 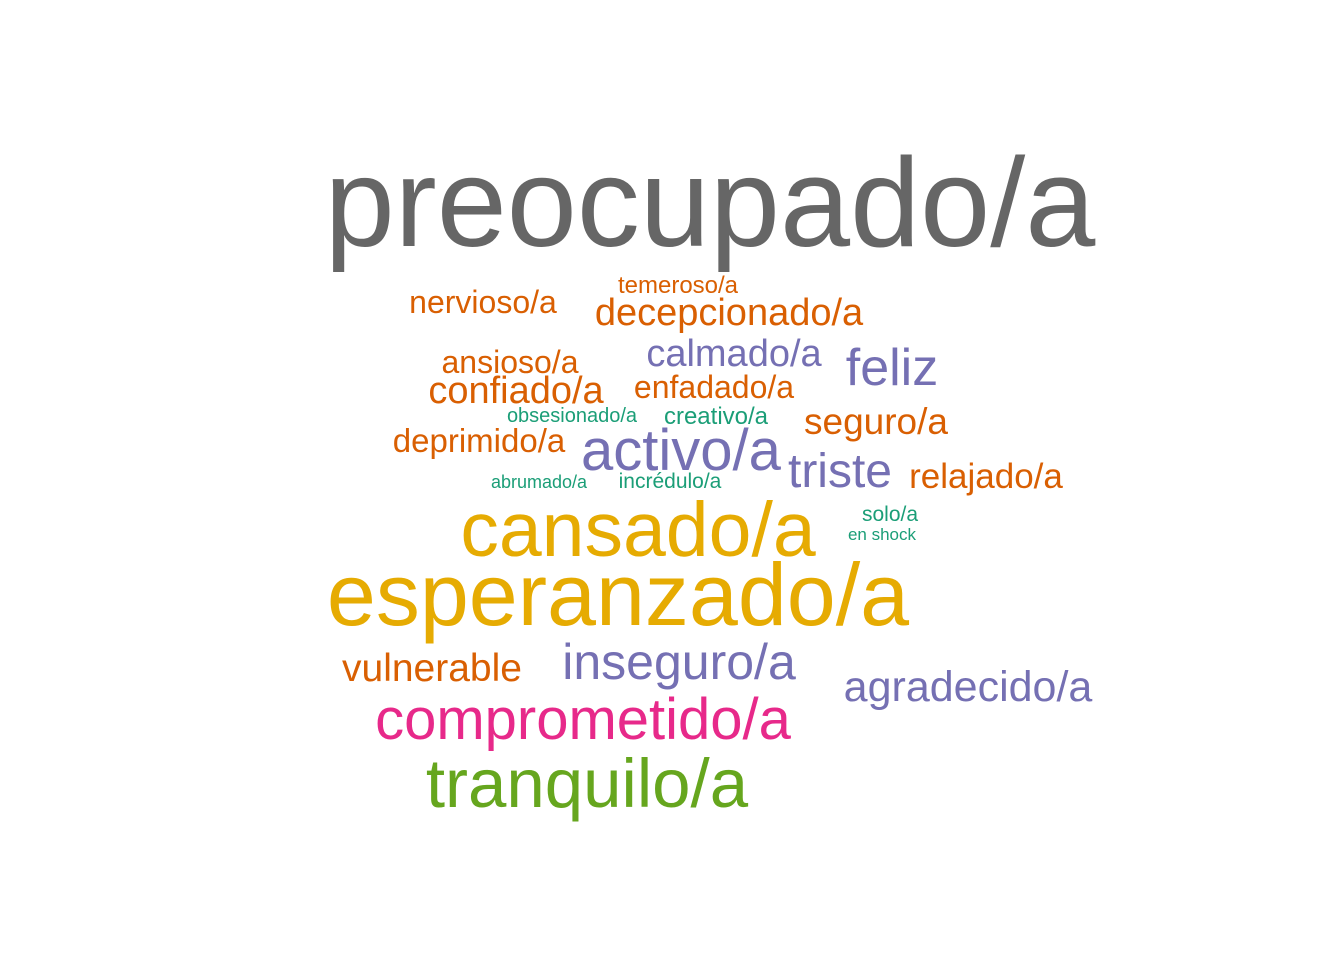 What do you see at coordinates (483, 302) in the screenshot?
I see `word-nervioso: nervioso/a` at bounding box center [483, 302].